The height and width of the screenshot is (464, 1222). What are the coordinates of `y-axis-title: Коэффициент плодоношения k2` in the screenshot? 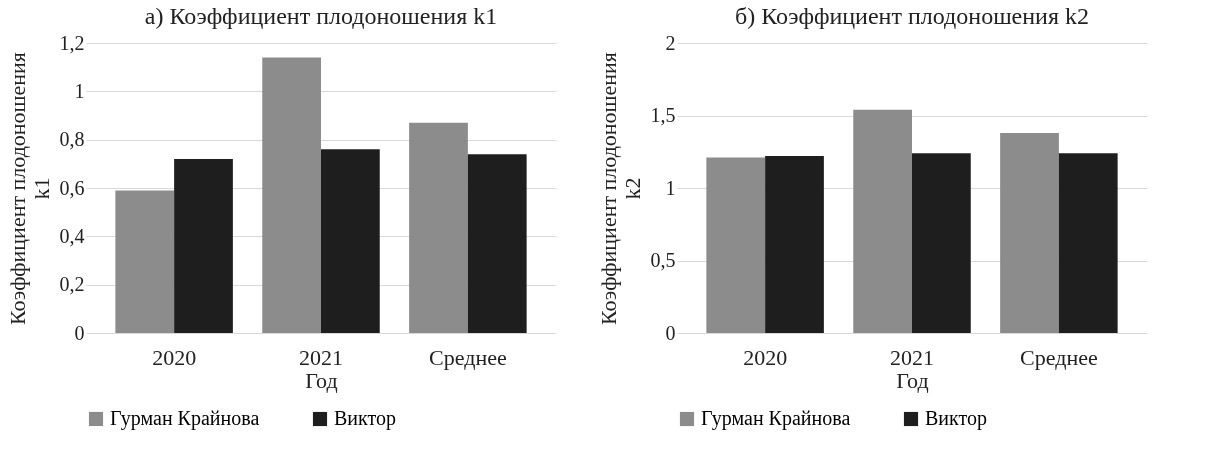 It's located at (620, 188).